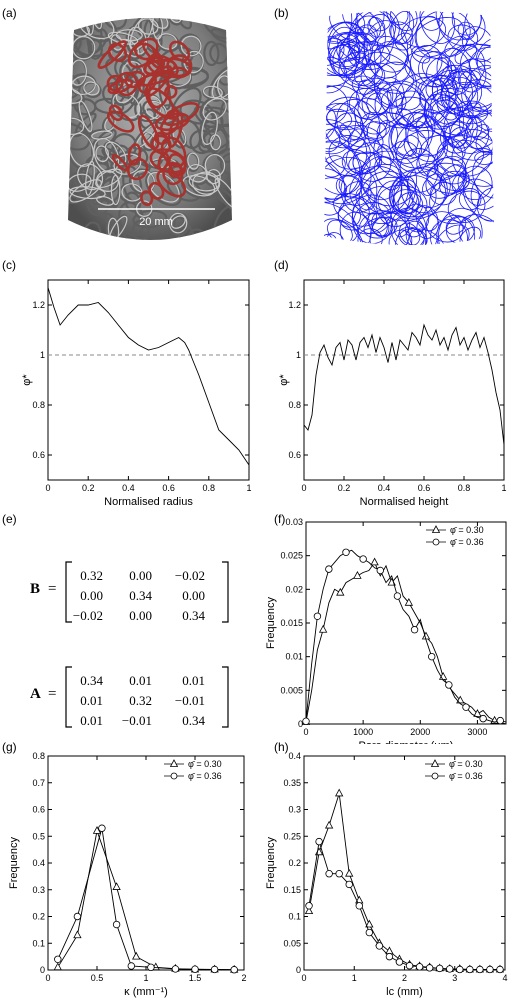 Image resolution: width=512 pixels, height=1003 pixels. What do you see at coordinates (406, 742) in the screenshot?
I see `x-axis-label: Pore diameter (μm)` at bounding box center [406, 742].